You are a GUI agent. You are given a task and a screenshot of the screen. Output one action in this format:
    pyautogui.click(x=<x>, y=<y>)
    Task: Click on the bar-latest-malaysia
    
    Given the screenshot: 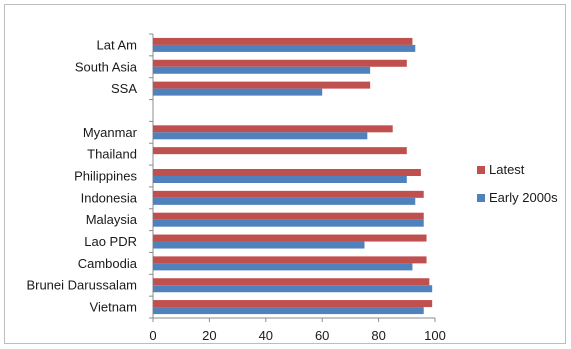 What is the action you would take?
    pyautogui.click(x=288, y=216)
    